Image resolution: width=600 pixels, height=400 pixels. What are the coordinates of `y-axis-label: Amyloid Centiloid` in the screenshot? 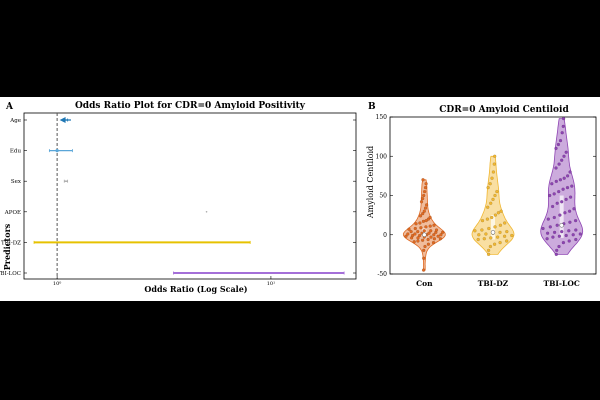 It's located at (370, 182).